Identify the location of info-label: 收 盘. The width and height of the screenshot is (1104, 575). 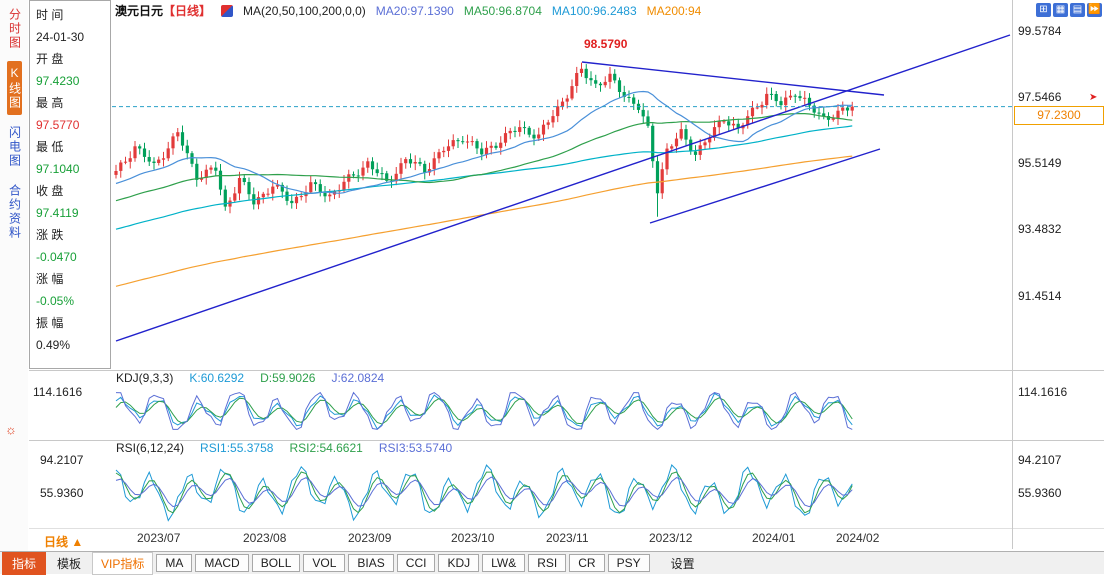
(50, 191).